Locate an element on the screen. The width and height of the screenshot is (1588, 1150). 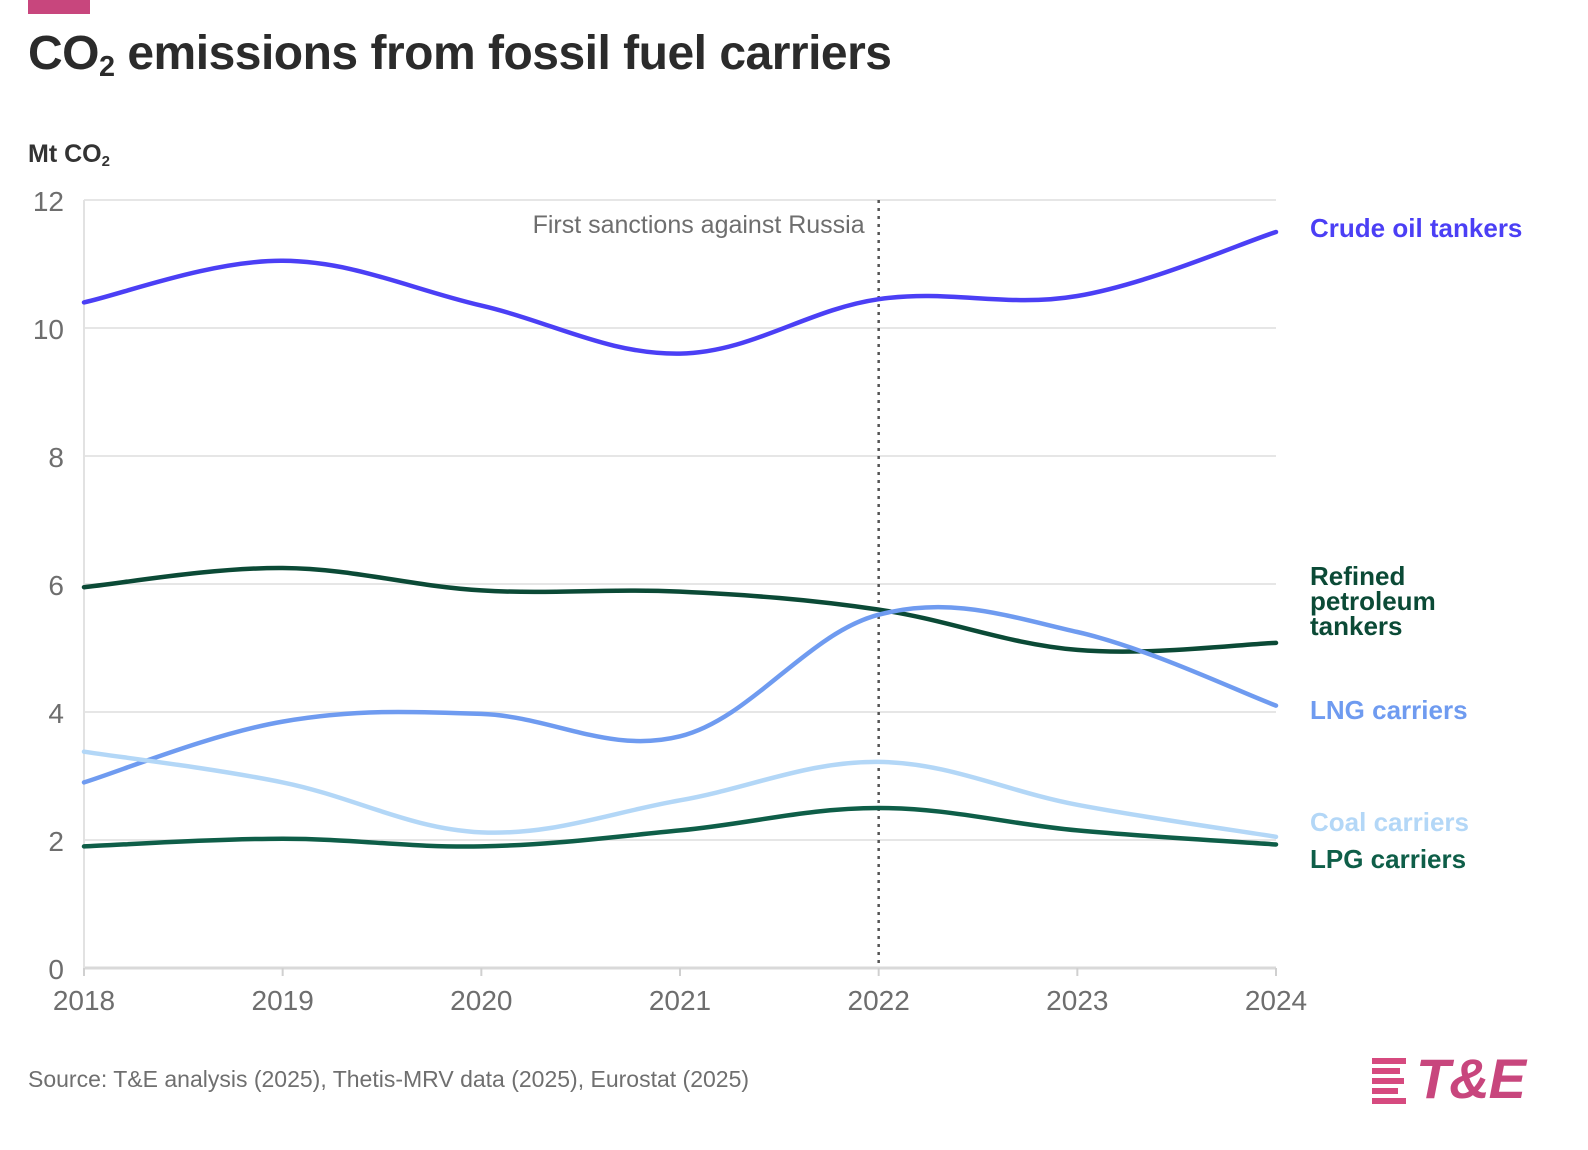
sanctions-annotation: First sanctions against Russia is located at coordinates (706, 584).